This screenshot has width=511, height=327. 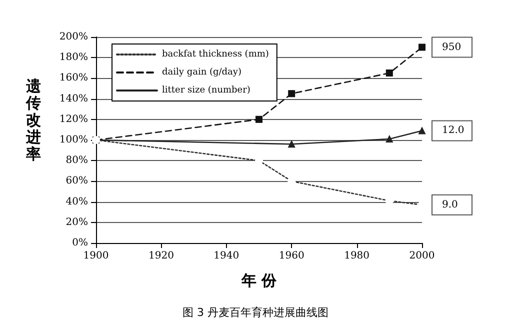 What do you see at coordinates (73, 78) in the screenshot?
I see `y-tick-label: 160%` at bounding box center [73, 78].